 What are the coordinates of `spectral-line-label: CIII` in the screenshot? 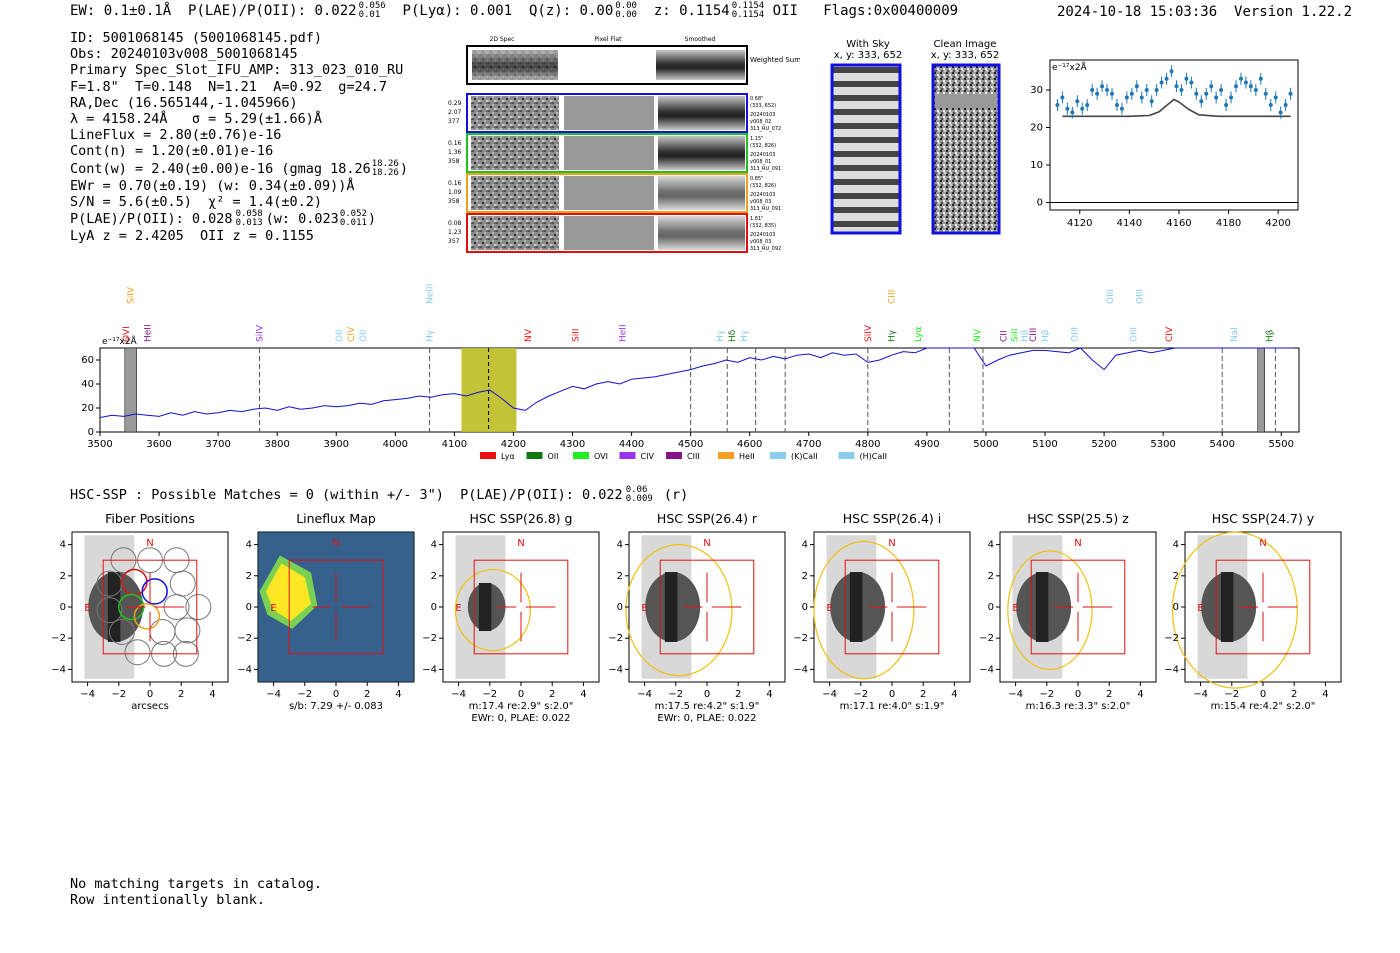 It's located at (892, 297).